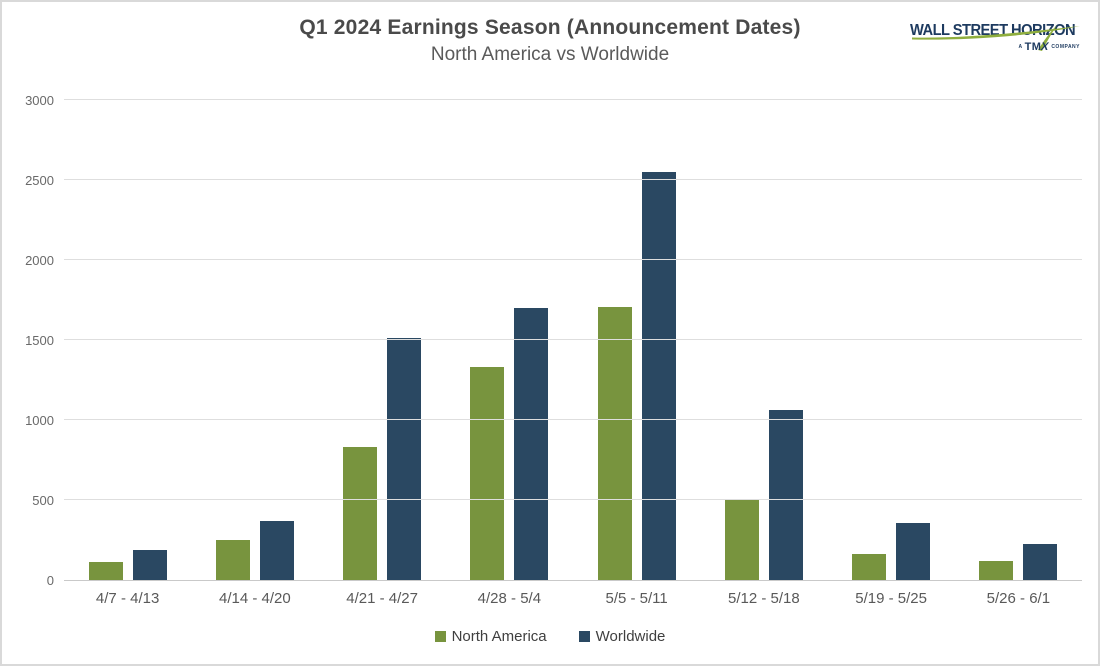 This screenshot has height=666, width=1100. Describe the element at coordinates (127, 598) in the screenshot. I see `x-tick-label: 4/7 - 4/13` at that location.